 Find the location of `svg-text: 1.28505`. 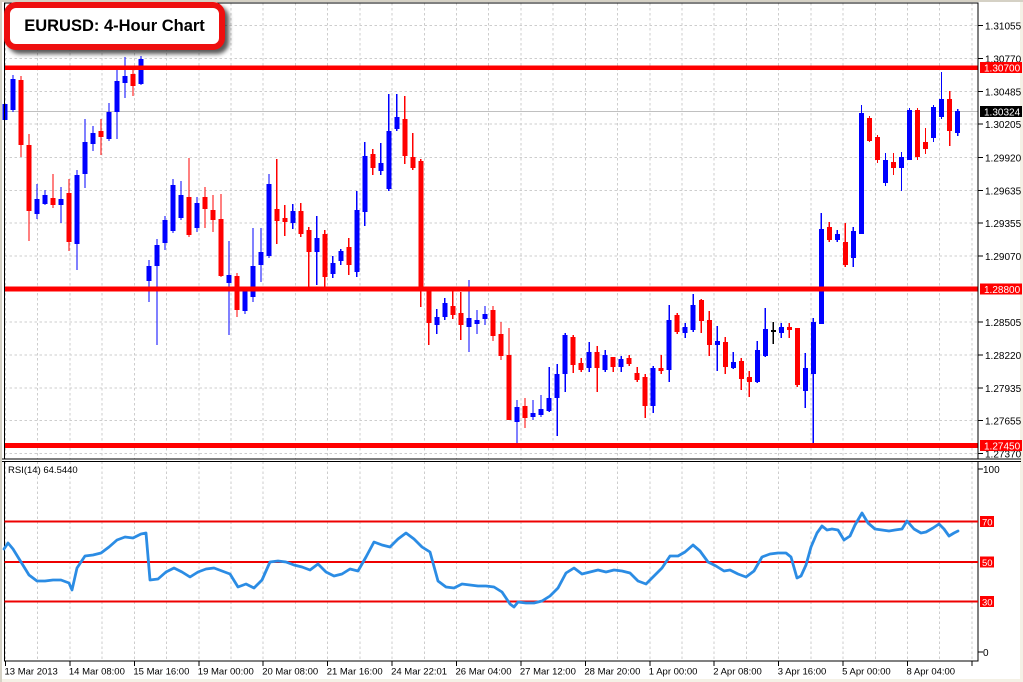

svg-text: 1.28505 is located at coordinates (1003, 323).